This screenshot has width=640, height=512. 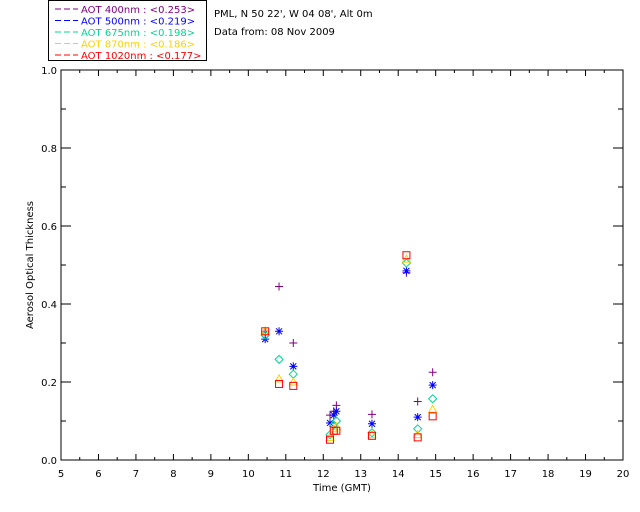 What do you see at coordinates (49, 71) in the screenshot?
I see `y-tick-label: 1.0` at bounding box center [49, 71].